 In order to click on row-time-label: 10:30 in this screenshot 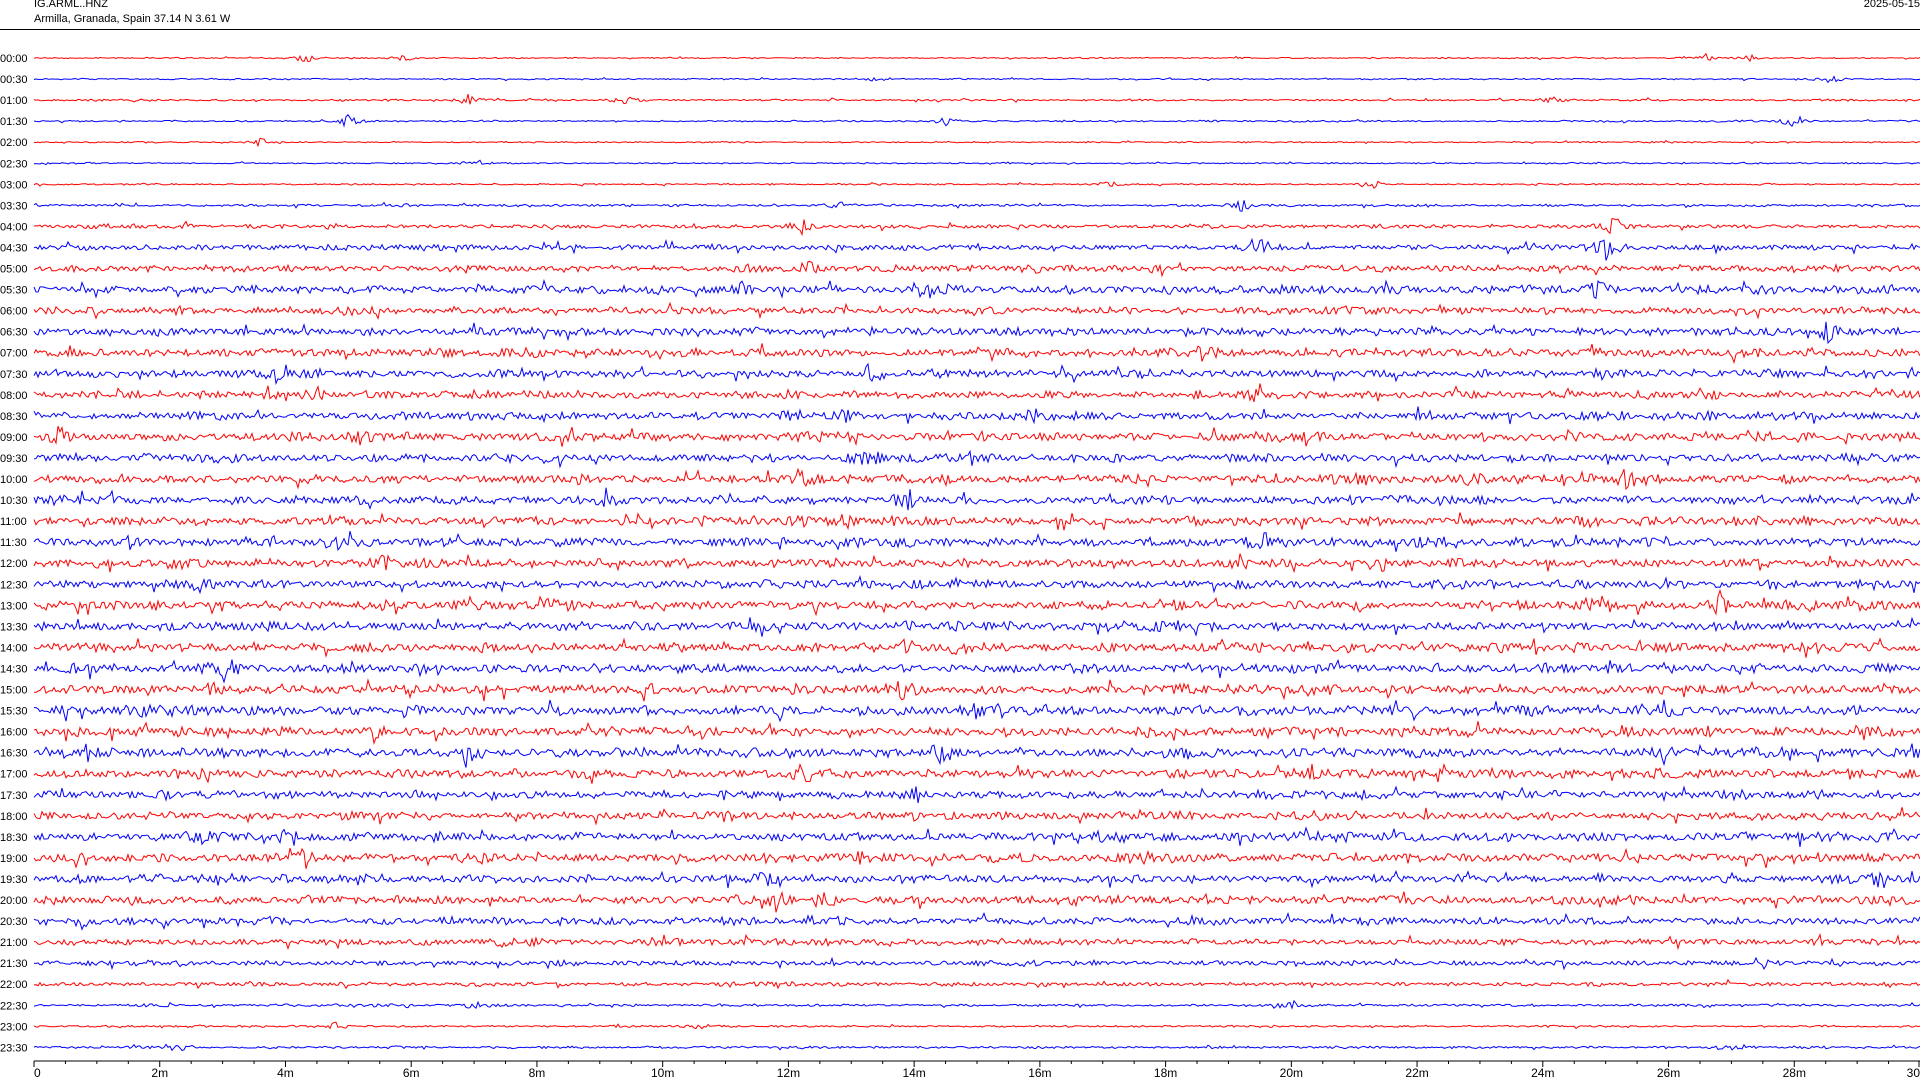, I will do `click(14, 501)`.